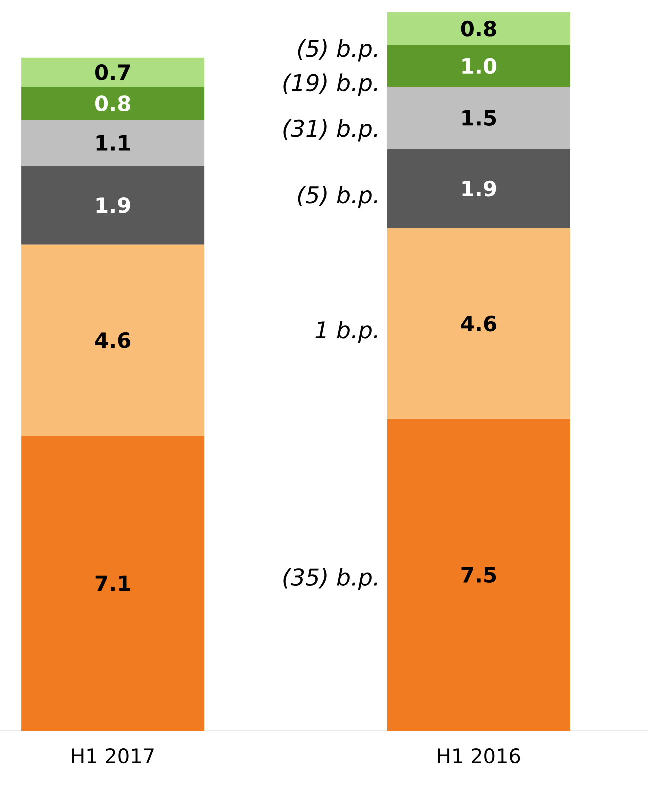  I want to click on annotation: (19) b.p., so click(331, 85).